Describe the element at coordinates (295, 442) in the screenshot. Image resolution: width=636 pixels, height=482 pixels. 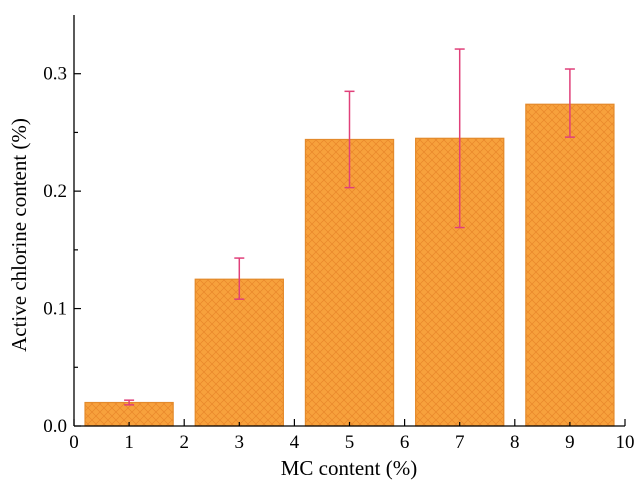
I see `x-tick-label: 4` at that location.